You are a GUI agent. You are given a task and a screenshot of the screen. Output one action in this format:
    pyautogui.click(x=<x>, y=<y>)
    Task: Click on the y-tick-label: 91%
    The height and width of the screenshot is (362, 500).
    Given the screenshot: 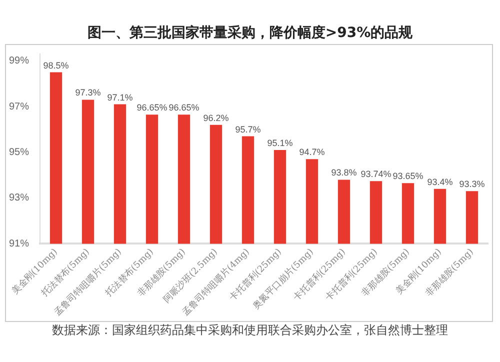 What is the action you would take?
    pyautogui.click(x=19, y=244)
    